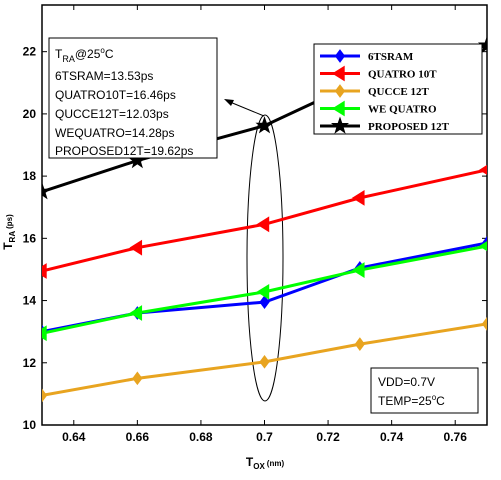 The width and height of the screenshot is (501, 480). I want to click on info-line: QUATRO10T=16.46ps, so click(115, 95).